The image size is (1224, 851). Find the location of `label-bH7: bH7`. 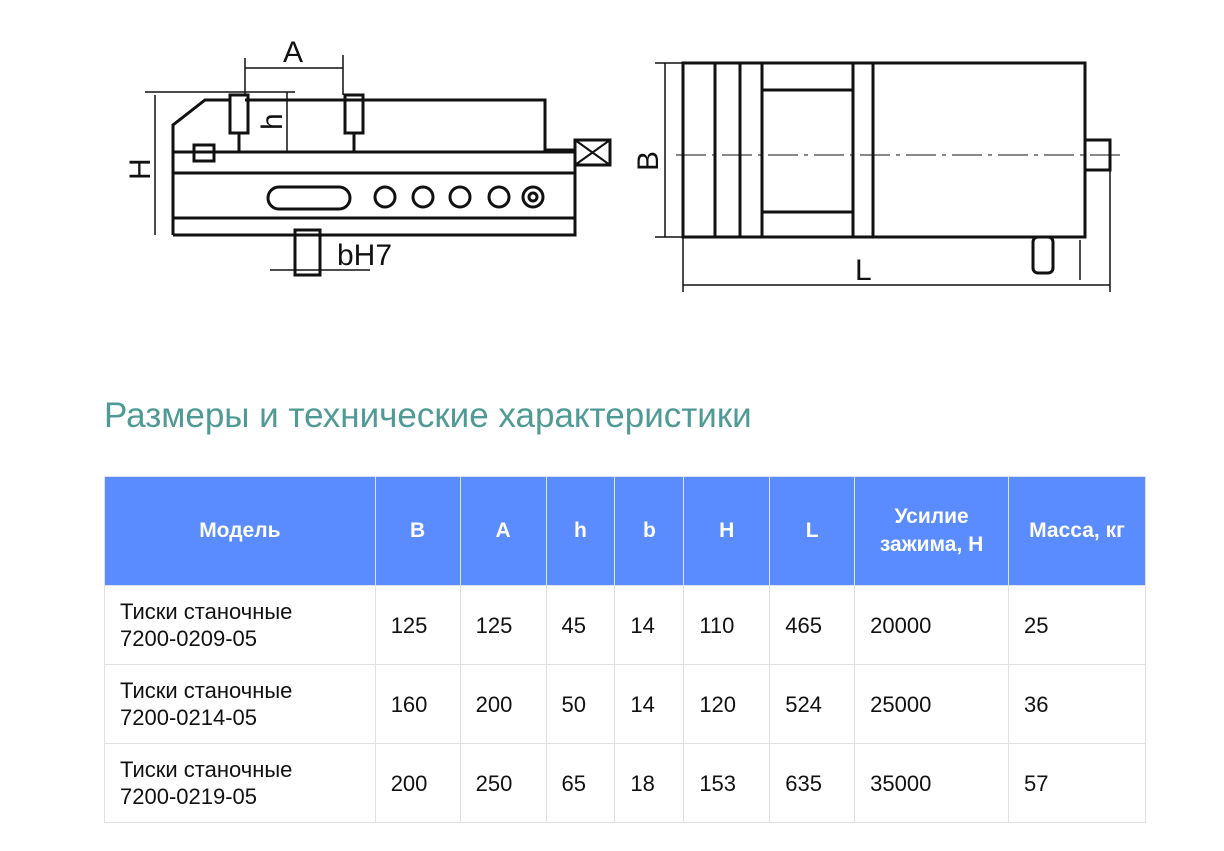

label-bH7: bH7 is located at coordinates (364, 255).